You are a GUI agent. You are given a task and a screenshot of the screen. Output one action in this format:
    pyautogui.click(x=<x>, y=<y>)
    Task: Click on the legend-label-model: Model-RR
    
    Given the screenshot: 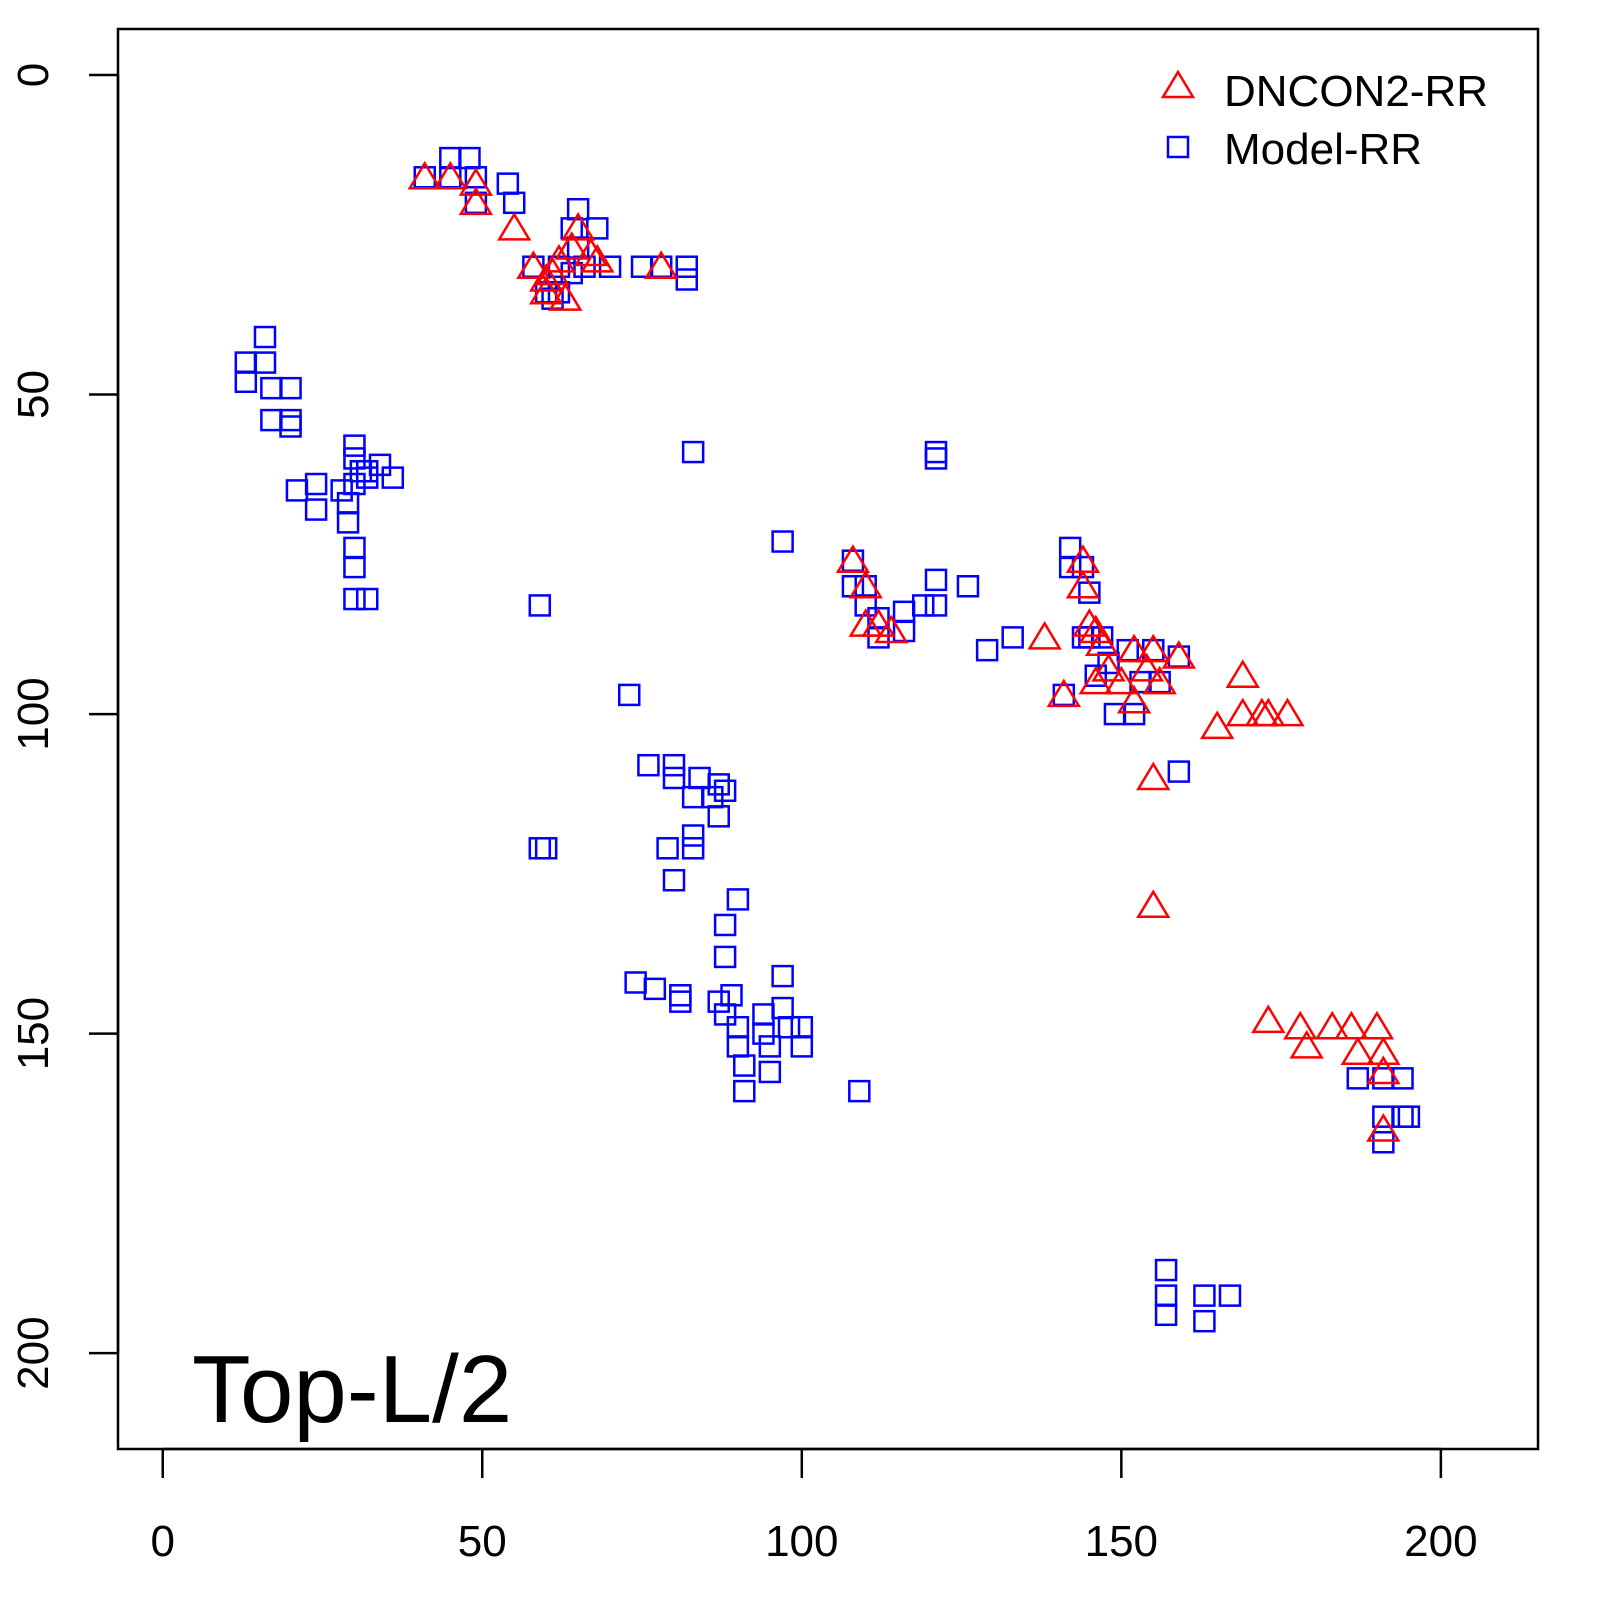 What is the action you would take?
    pyautogui.click(x=1323, y=149)
    